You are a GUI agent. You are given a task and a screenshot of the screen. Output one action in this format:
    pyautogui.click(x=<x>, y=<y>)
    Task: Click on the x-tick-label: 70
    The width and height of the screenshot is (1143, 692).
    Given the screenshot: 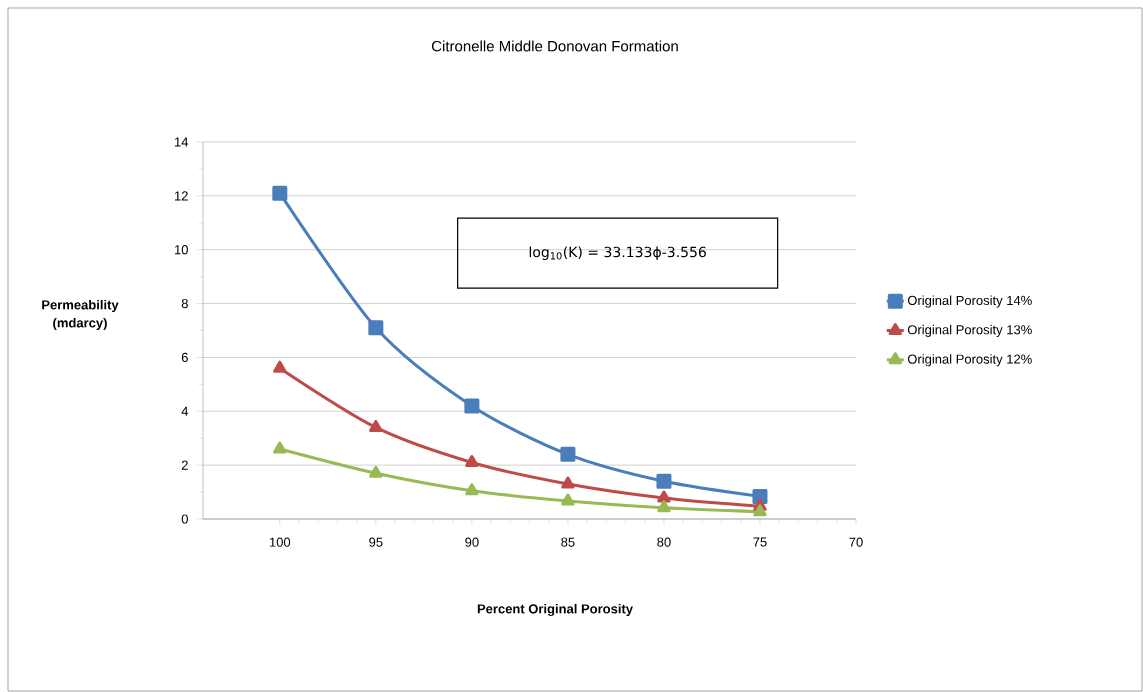 What is the action you would take?
    pyautogui.click(x=856, y=542)
    